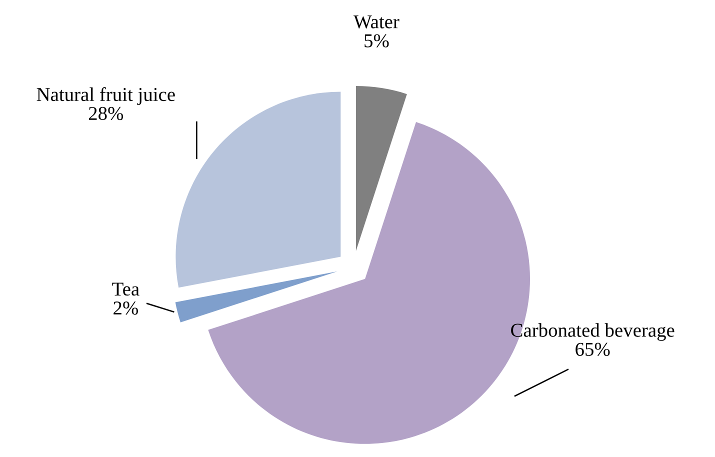 The image size is (715, 457). I want to click on slice-label: Water, so click(377, 21).